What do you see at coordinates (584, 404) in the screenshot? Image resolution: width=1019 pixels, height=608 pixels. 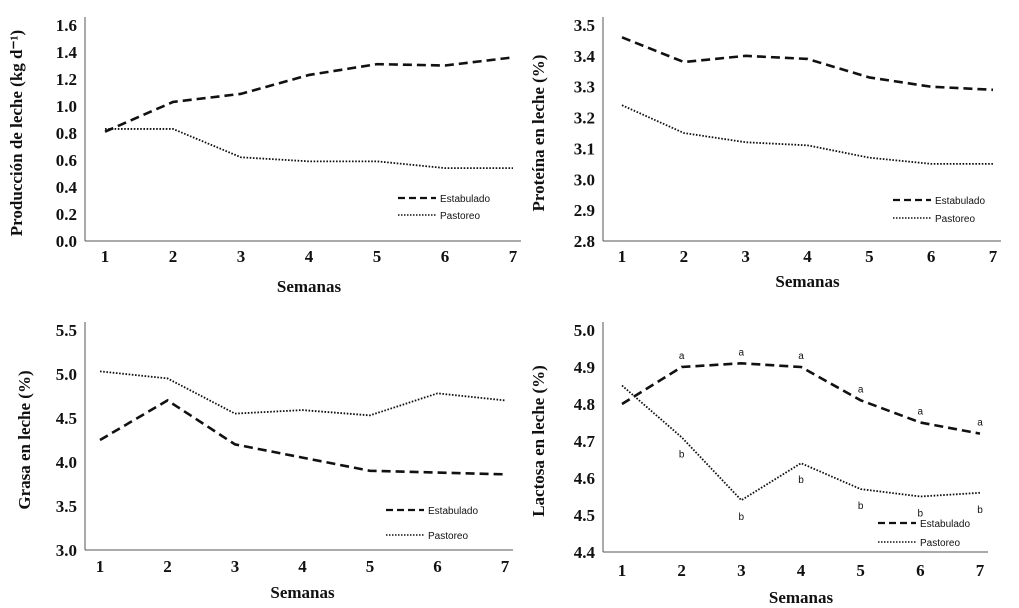 I see `y-tick-label: 4.8` at bounding box center [584, 404].